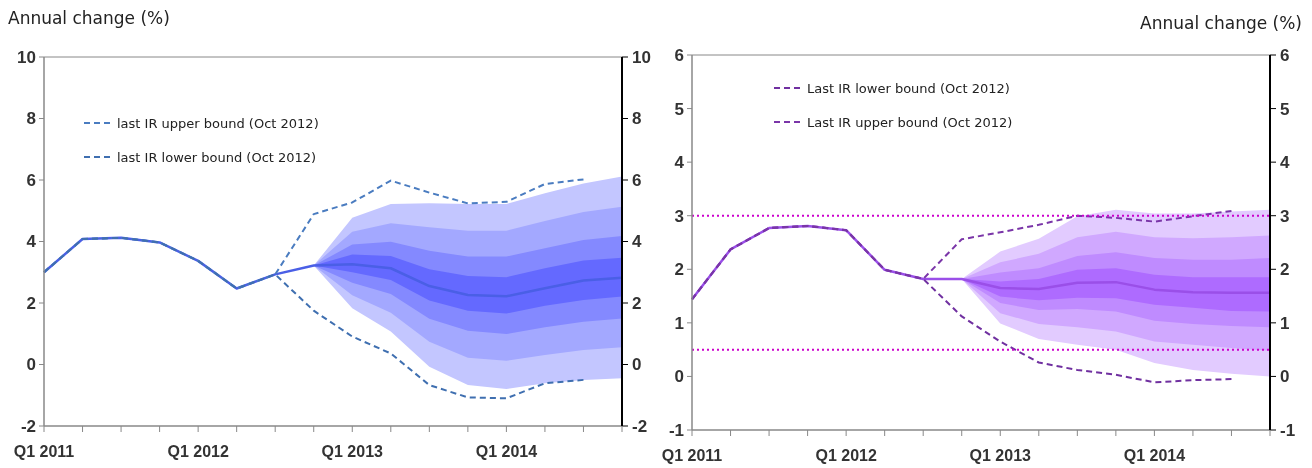 This screenshot has width=1312, height=468. Describe the element at coordinates (31, 119) in the screenshot. I see `y-tick-label: 8` at that location.